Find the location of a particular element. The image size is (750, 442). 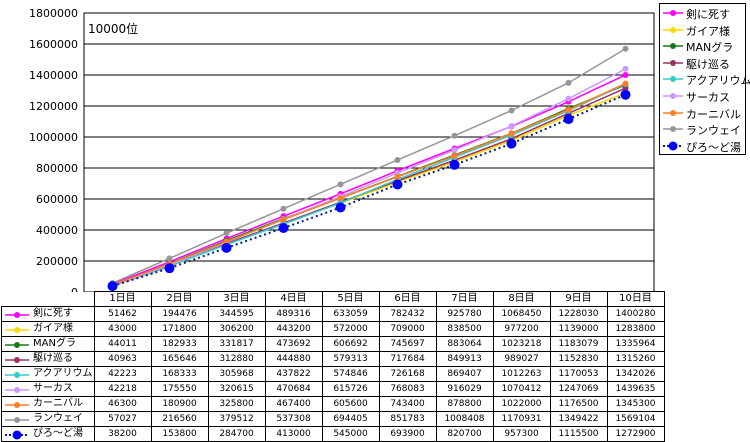

legend-entry: MANグラ is located at coordinates (703, 46).